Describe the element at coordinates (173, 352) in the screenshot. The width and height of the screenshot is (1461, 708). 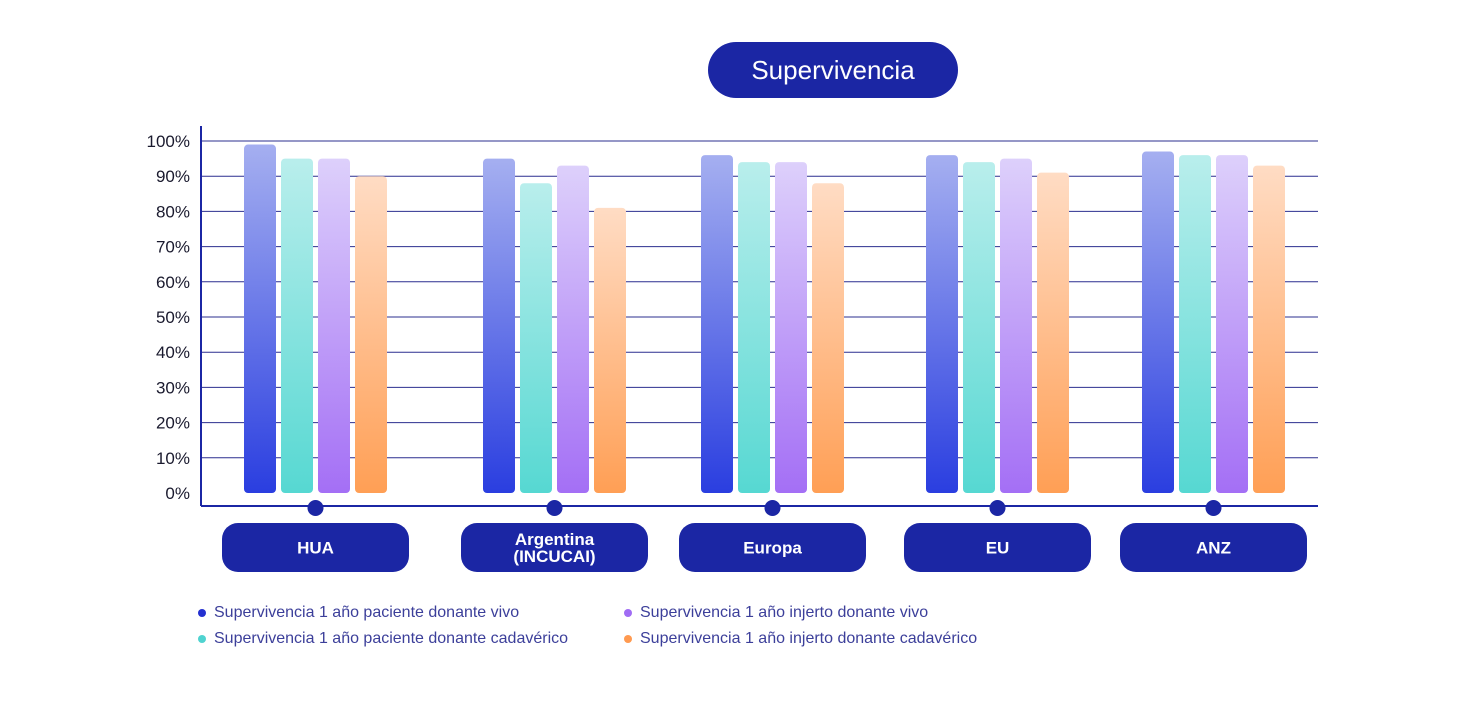
I see `y-tick-label: 40%` at that location.